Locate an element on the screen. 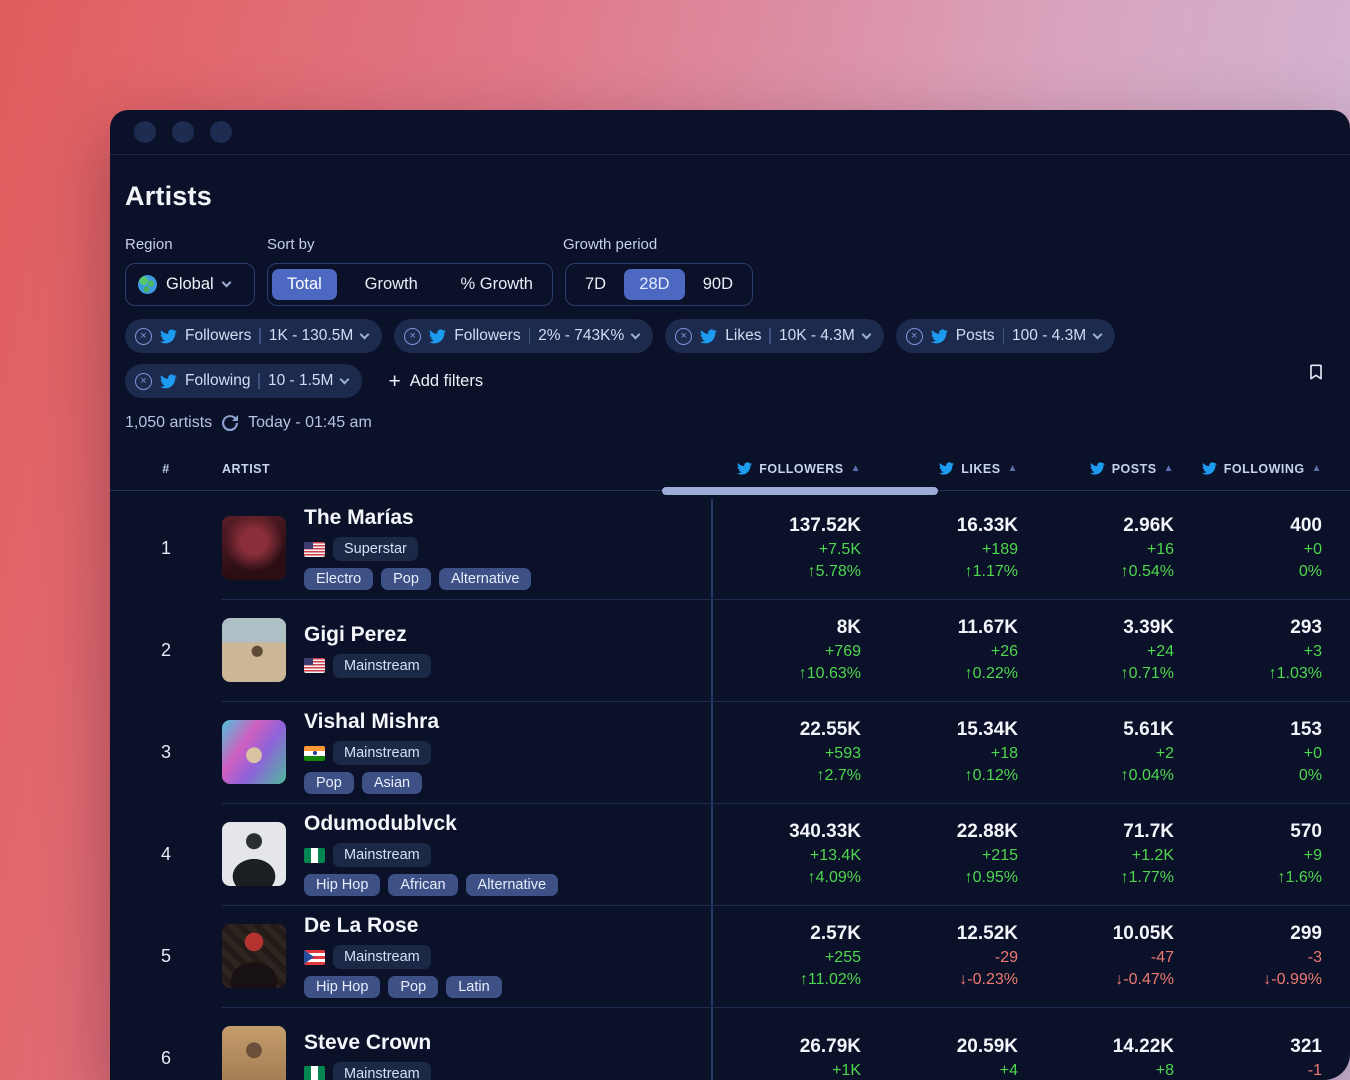  stat-following: 293 +3 ↑1.03% is located at coordinates (1248, 650).